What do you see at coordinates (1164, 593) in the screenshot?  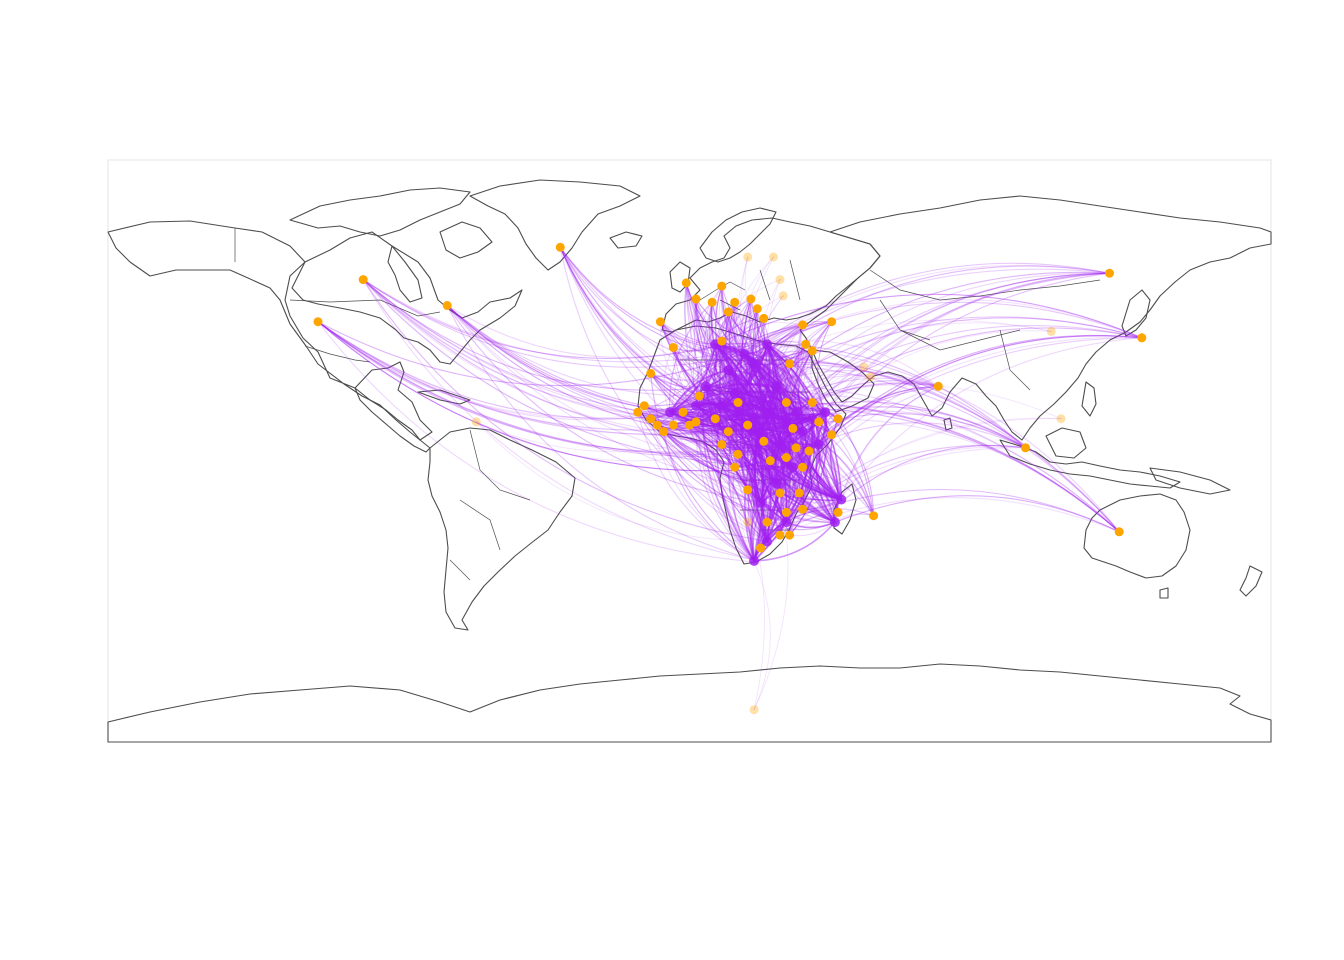 I see `tasmania-outline` at bounding box center [1164, 593].